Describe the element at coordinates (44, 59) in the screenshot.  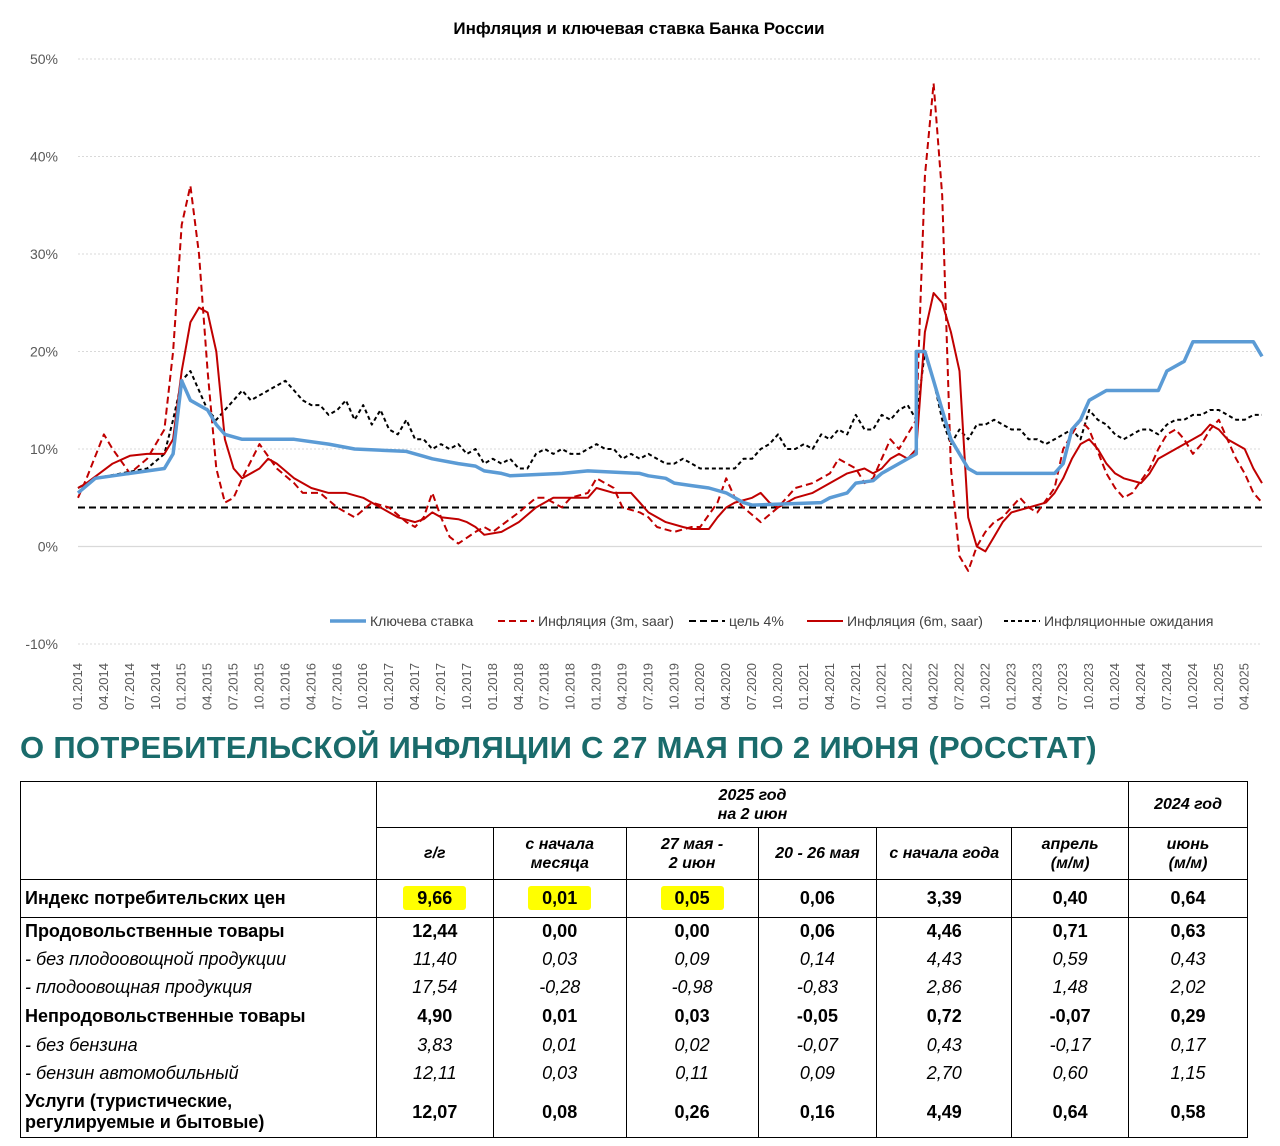
I see `y-tick-label: 50%` at that location.